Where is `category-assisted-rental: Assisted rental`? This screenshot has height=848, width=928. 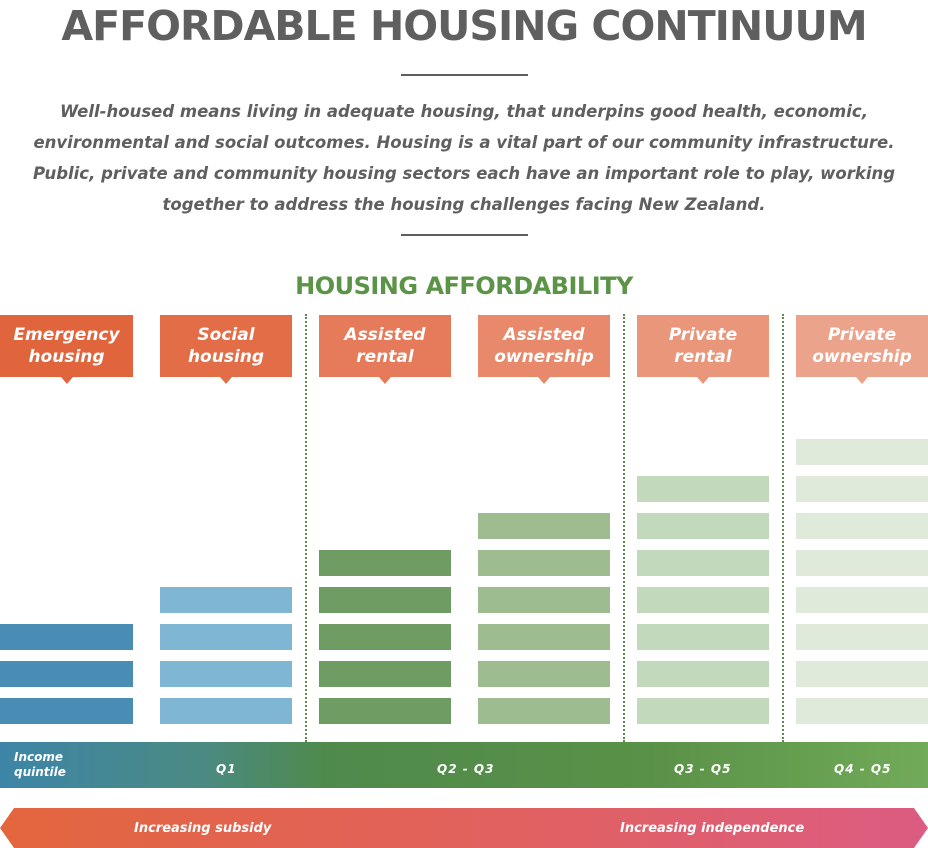
category-assisted-rental: Assisted rental is located at coordinates (385, 349).